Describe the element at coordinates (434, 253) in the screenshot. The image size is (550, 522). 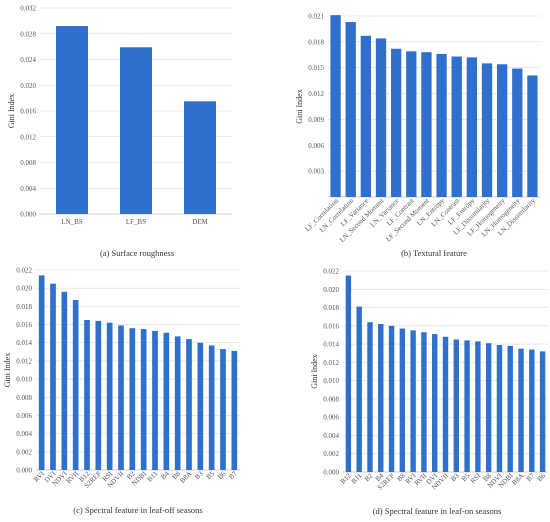
I see `chart-caption: (b) Textural feature` at that location.